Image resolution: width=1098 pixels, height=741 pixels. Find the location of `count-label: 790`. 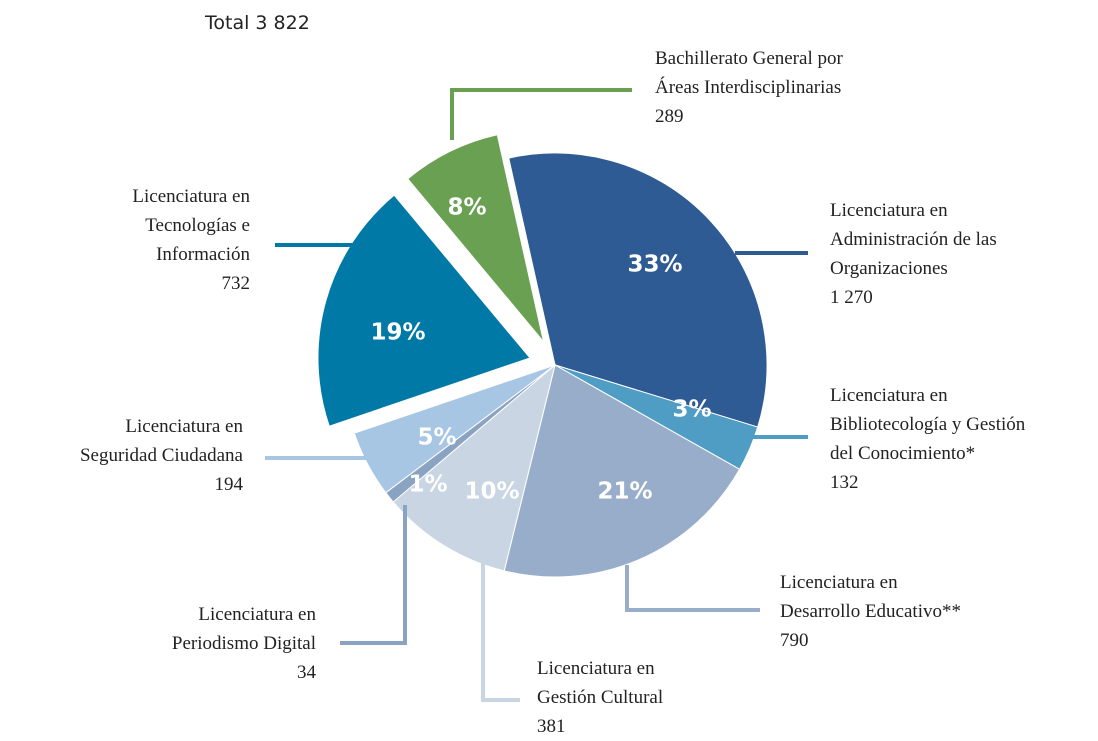

count-label: 790 is located at coordinates (794, 640).